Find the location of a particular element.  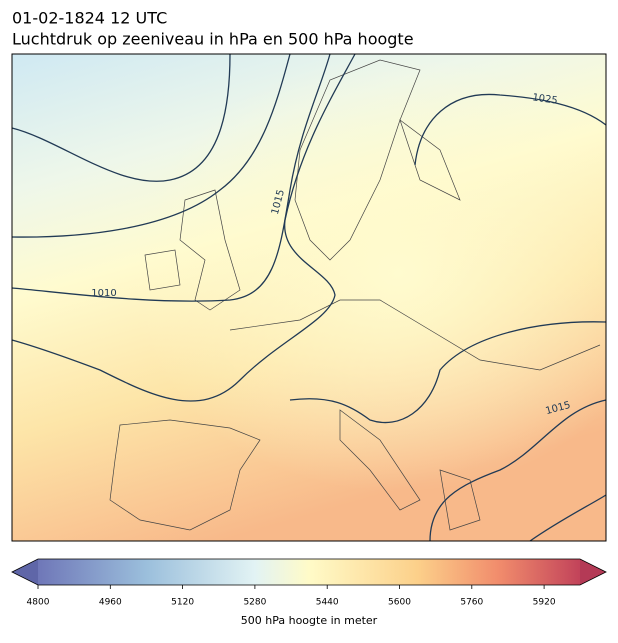

colorbar-extend-low is located at coordinates (25, 572).